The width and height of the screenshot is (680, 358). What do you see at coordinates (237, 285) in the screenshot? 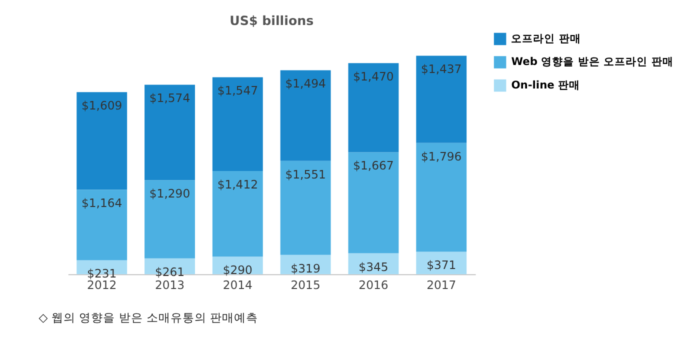
I see `x-tick-label: 2014` at bounding box center [237, 285].